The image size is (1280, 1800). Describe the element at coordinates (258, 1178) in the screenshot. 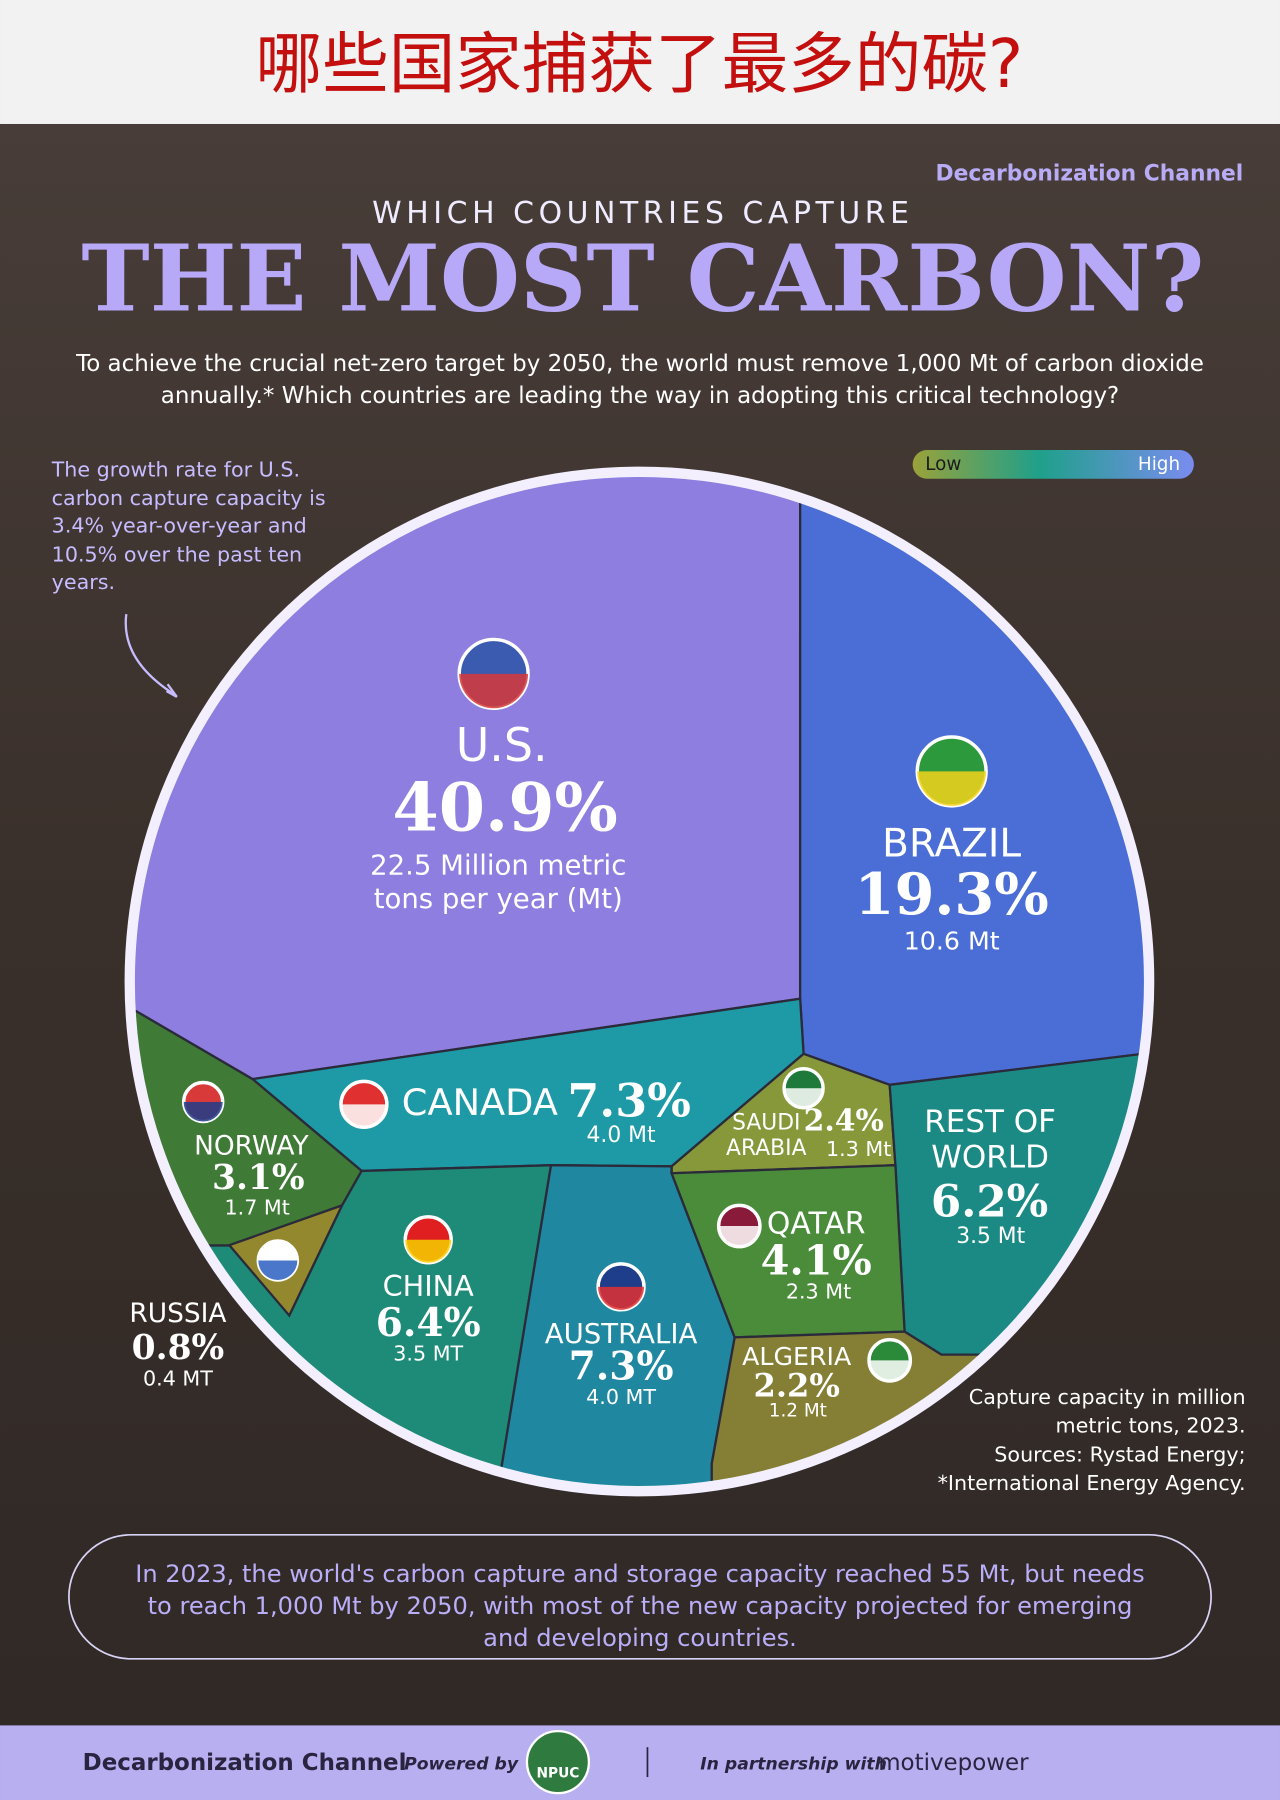

I see `region-value-label: 3.1%` at that location.